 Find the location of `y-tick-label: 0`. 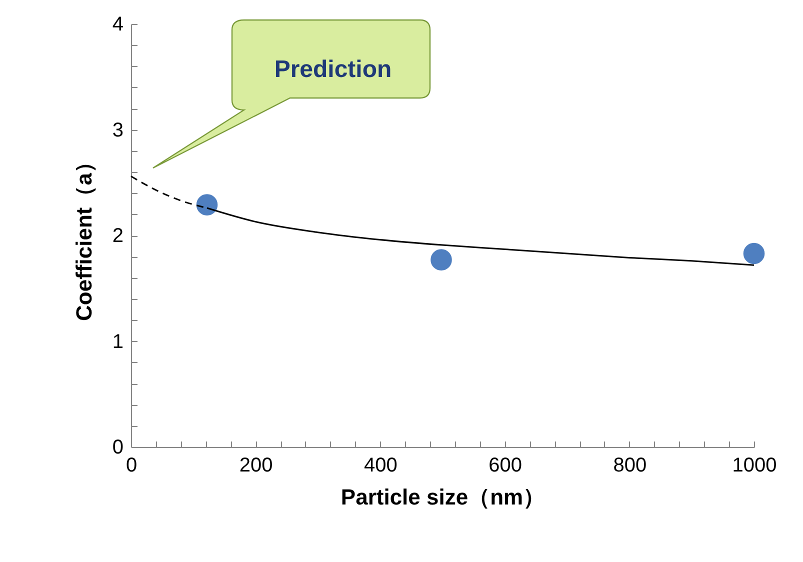

y-tick-label: 0 is located at coordinates (118, 447).